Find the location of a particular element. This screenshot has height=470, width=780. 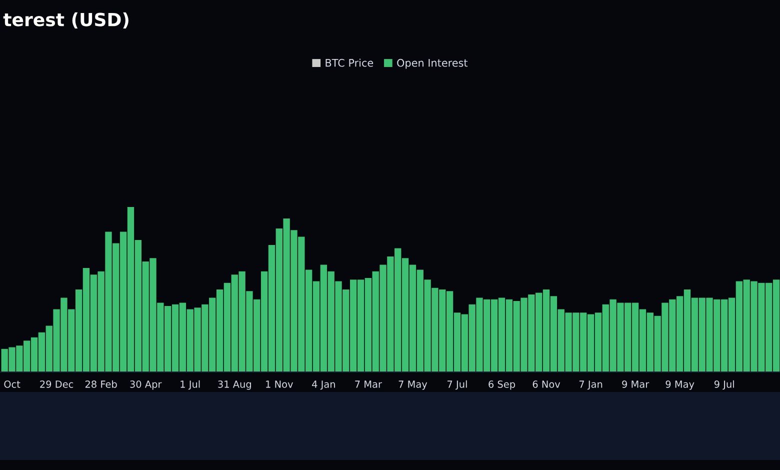

x-tick-label: 1 Jul is located at coordinates (190, 385).